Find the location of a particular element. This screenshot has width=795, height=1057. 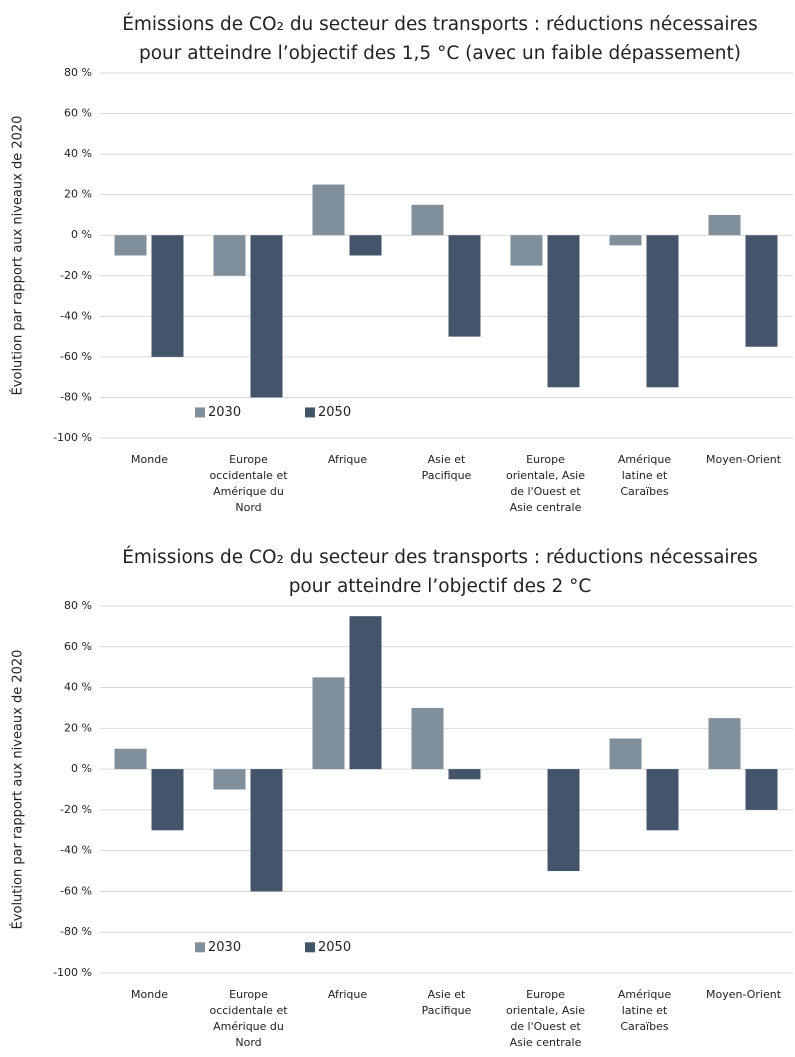

chart-title: pour atteindre l’objectif des 2 °C is located at coordinates (440, 586).